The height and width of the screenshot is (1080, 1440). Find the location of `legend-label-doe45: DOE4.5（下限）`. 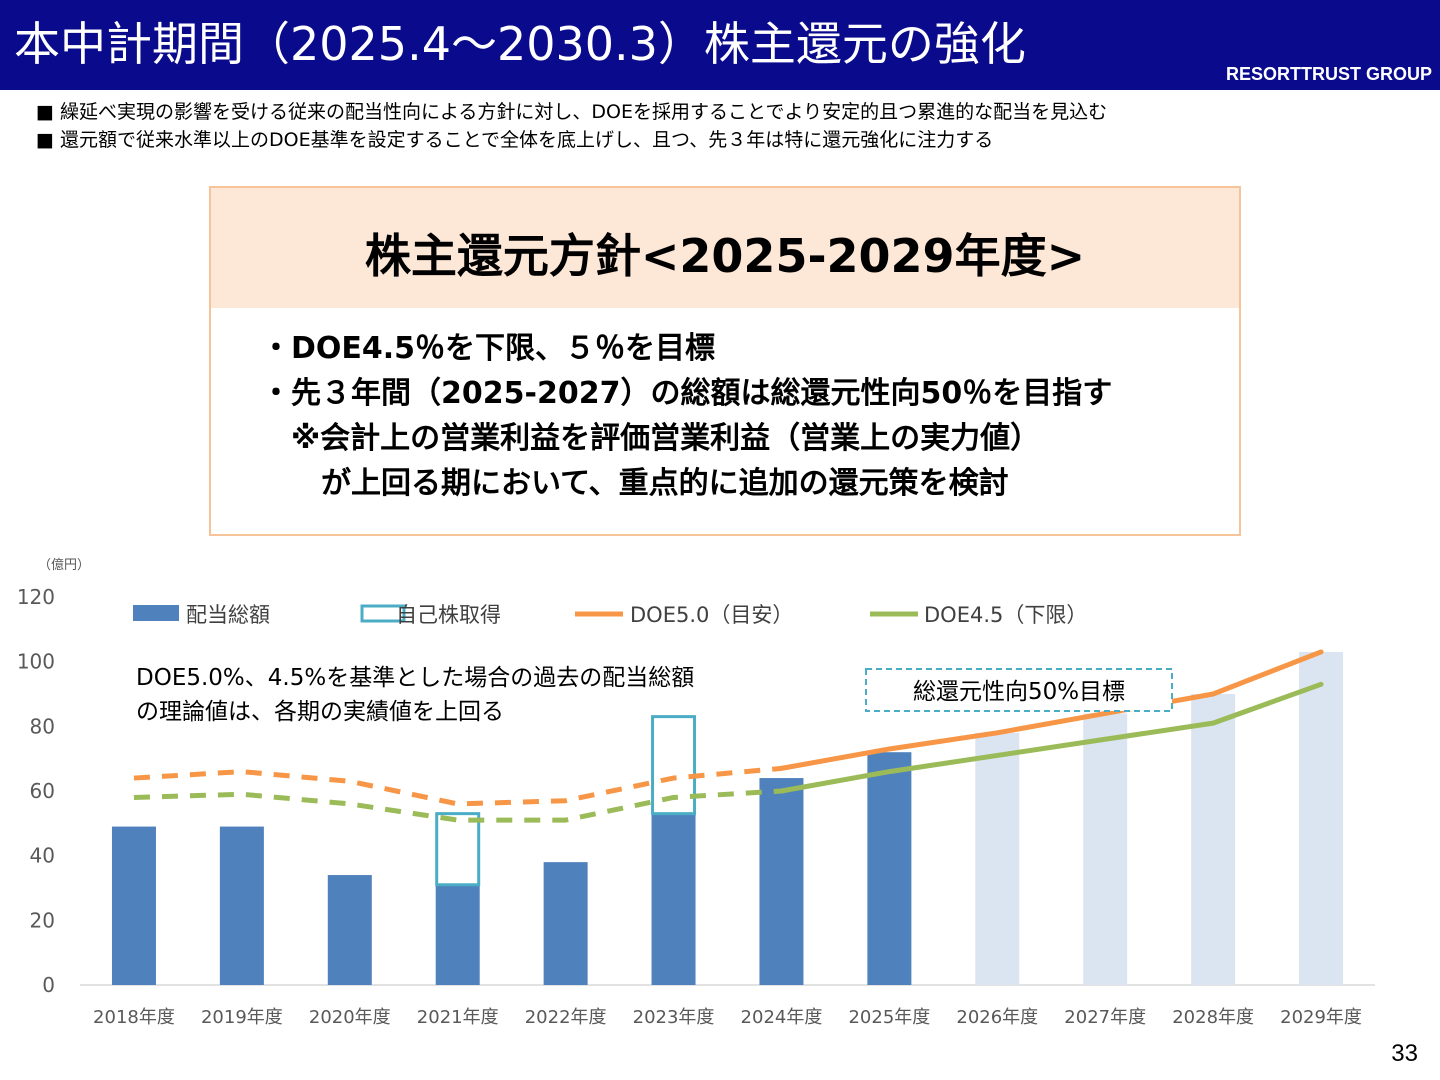

legend-label-doe45: DOE4.5（下限） is located at coordinates (1005, 615).